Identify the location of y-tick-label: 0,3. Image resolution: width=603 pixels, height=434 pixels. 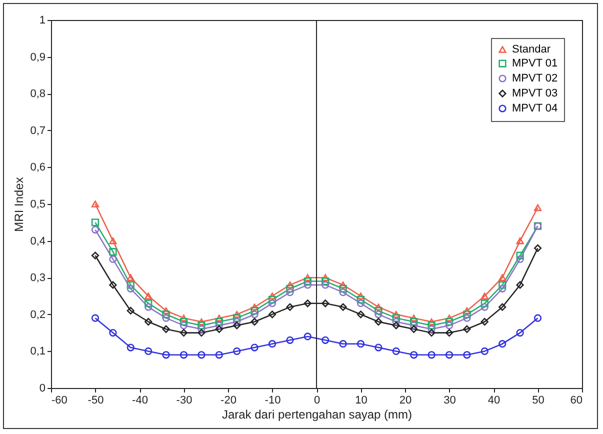
(38, 278).